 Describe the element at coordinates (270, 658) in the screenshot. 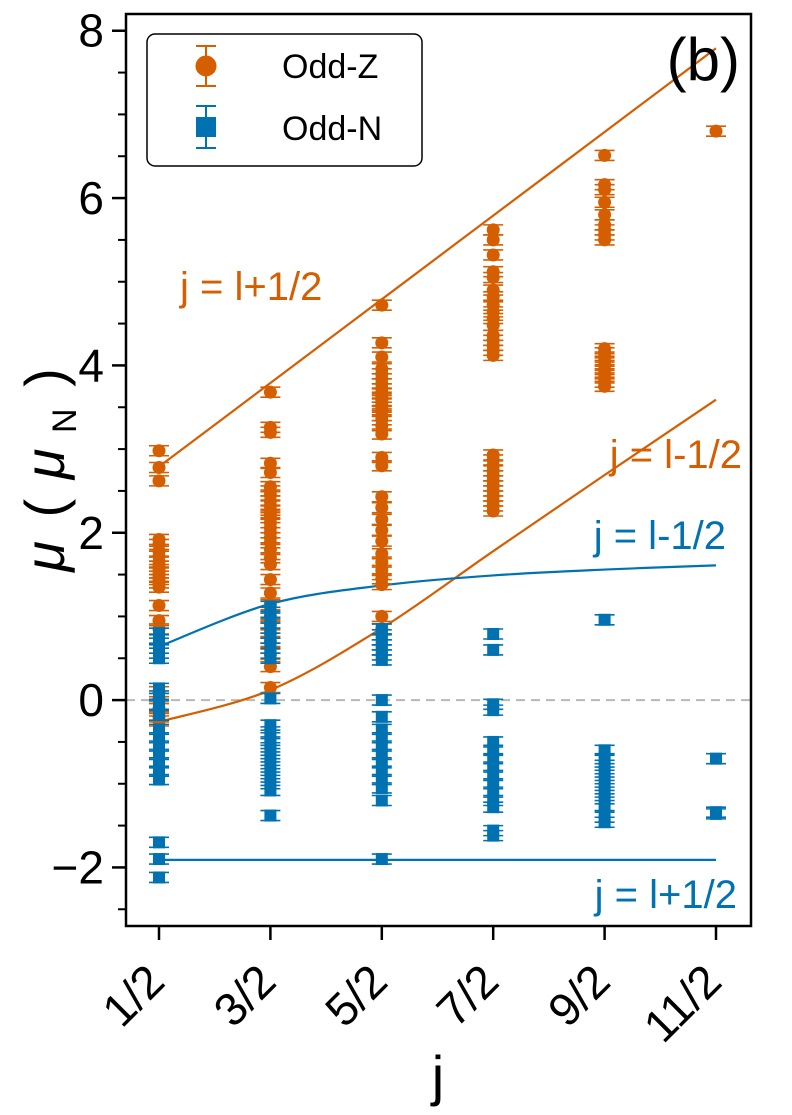

I see `point-odd-n-1.5-10` at that location.